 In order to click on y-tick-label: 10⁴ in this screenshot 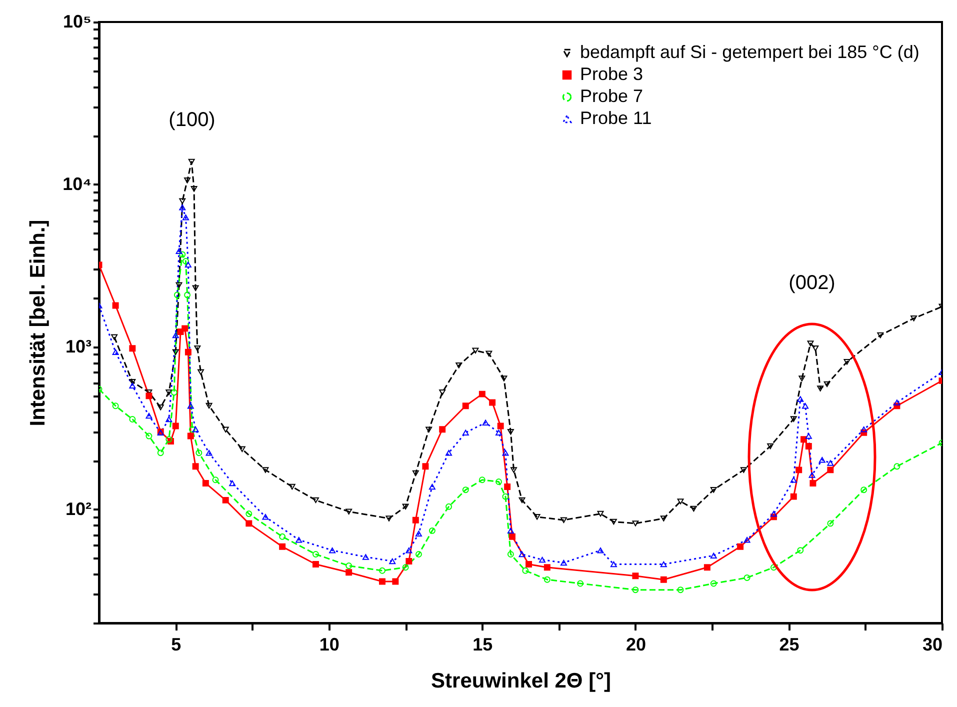, I will do `click(77, 184)`.